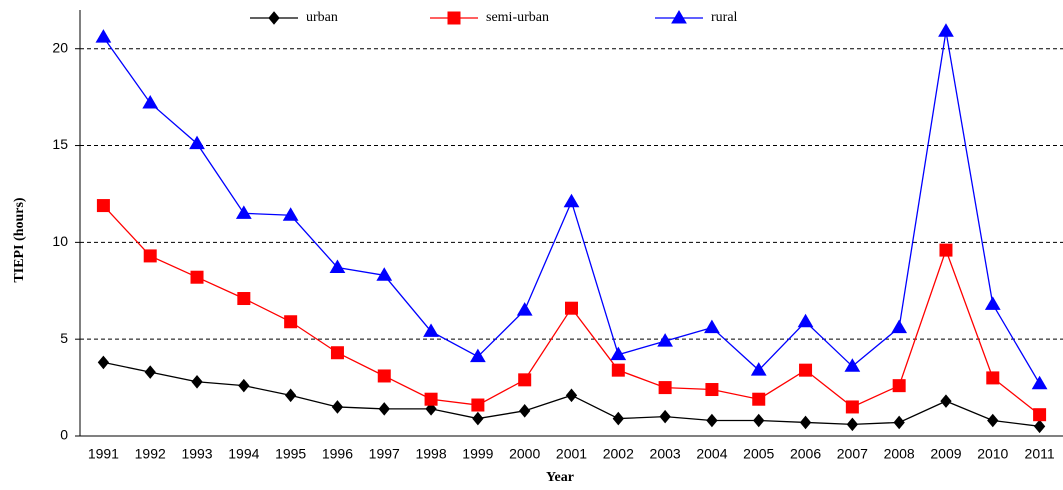 The width and height of the screenshot is (1063, 490). I want to click on y-tick-label: 15, so click(60, 144).